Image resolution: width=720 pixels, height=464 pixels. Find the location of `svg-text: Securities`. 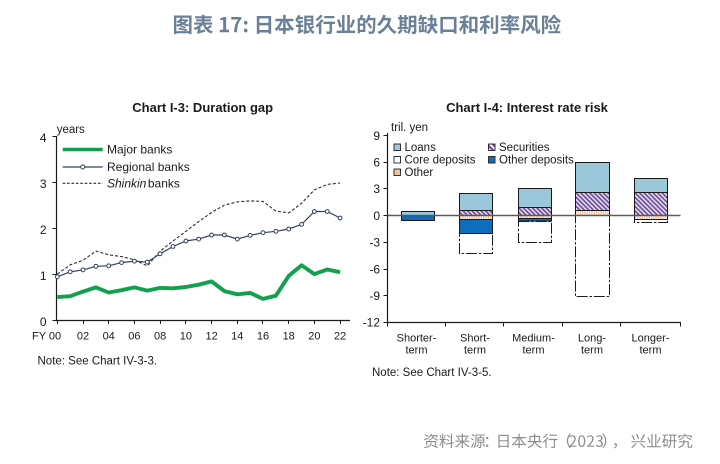

svg-text: Securities is located at coordinates (524, 148).